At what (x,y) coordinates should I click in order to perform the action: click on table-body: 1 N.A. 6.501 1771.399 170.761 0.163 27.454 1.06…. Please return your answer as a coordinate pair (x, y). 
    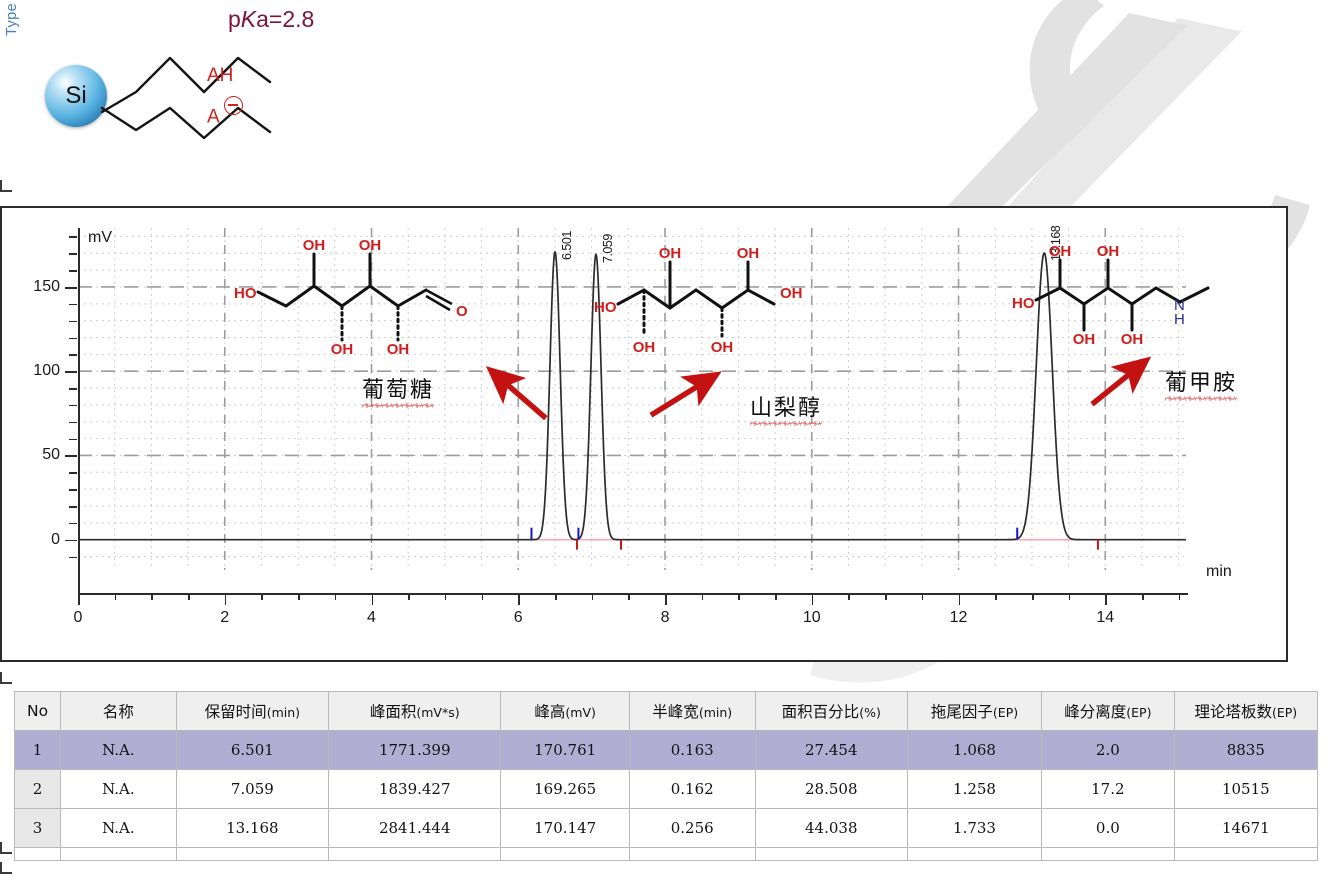
    Looking at the image, I should click on (666, 795).